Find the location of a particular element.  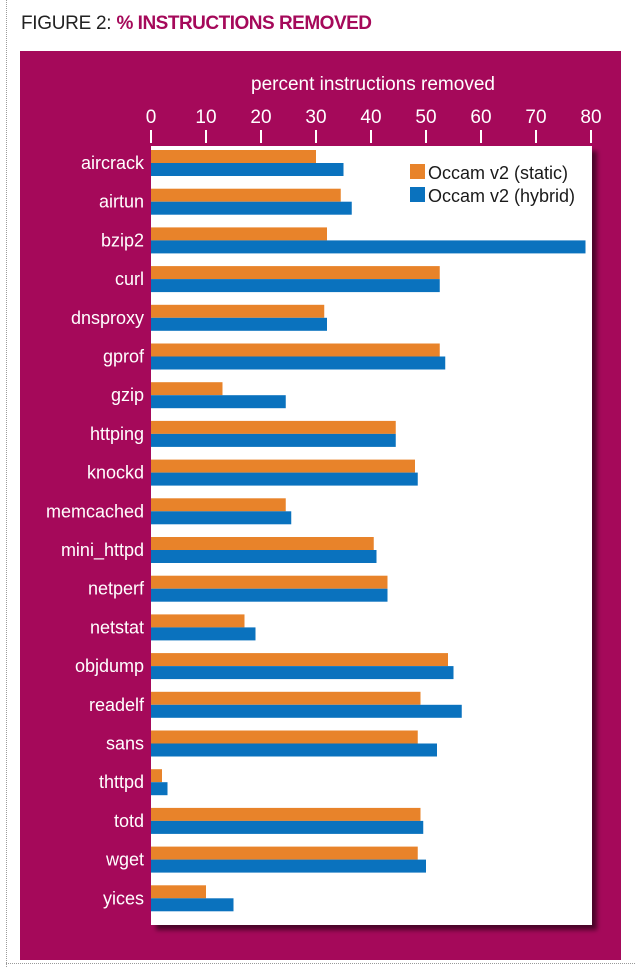

figure-title: FIGURE 2: % INSTRUCTIONS REMOVED is located at coordinates (196, 24).